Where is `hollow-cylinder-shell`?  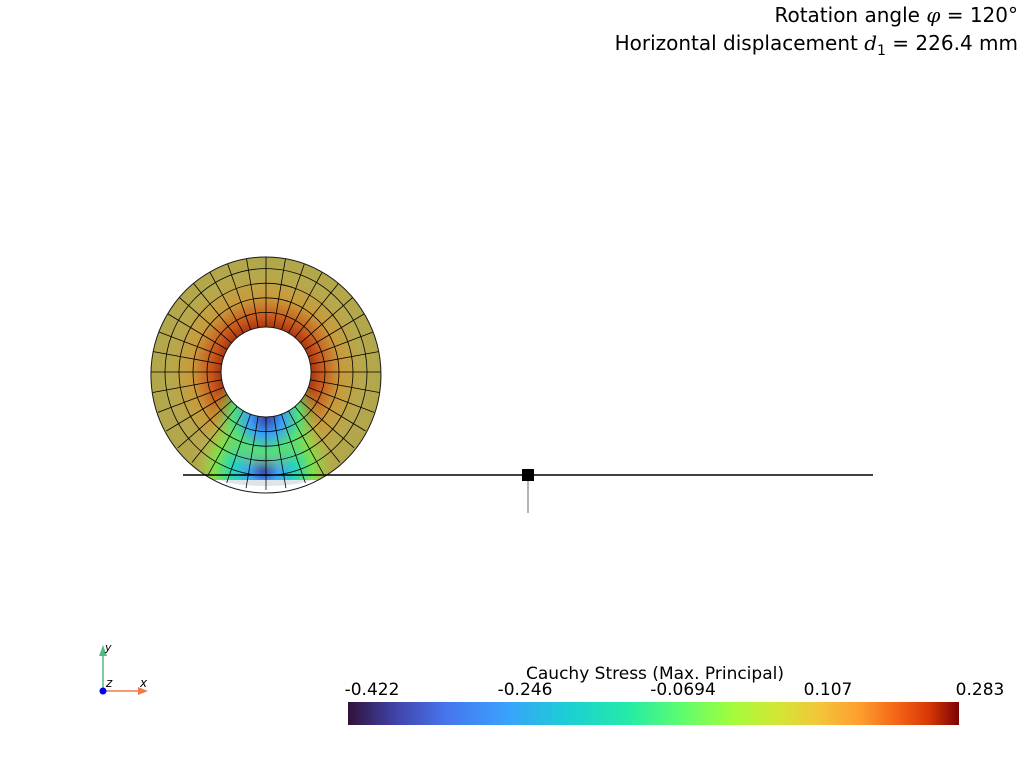
hollow-cylinder-shell is located at coordinates (270, 370).